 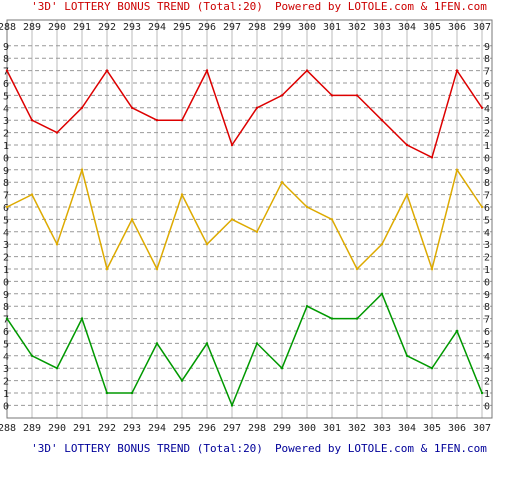 I want to click on x-tick-label-bottom: 293, so click(x=132, y=428).